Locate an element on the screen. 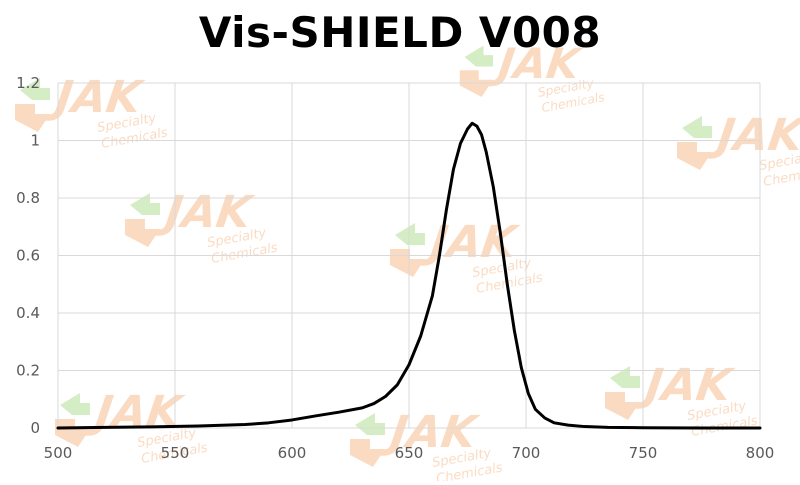  y-tick-label: 1 is located at coordinates (35, 141).